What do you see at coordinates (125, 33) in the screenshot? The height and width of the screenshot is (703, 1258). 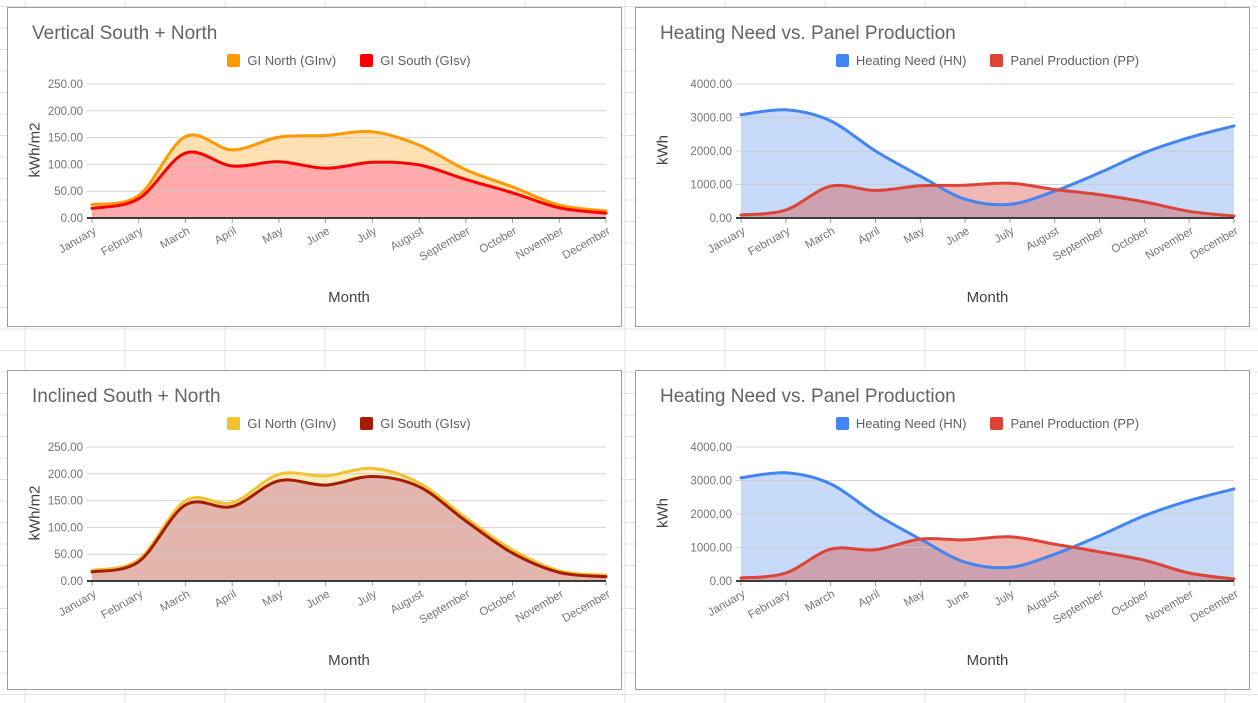 I see `chart-title: Vertical South + North` at bounding box center [125, 33].